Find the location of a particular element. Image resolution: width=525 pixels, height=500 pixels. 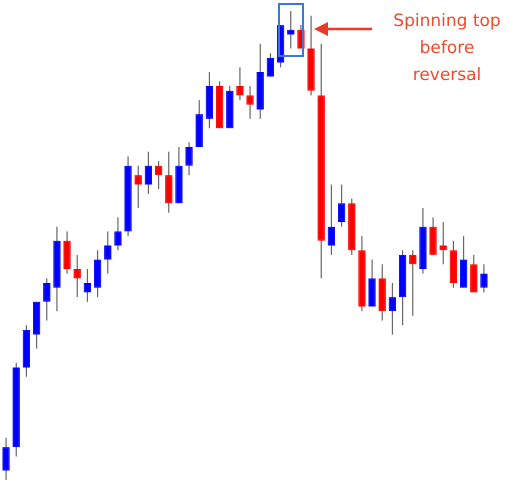

annotation: Spinning top before reversal is located at coordinates (447, 48).